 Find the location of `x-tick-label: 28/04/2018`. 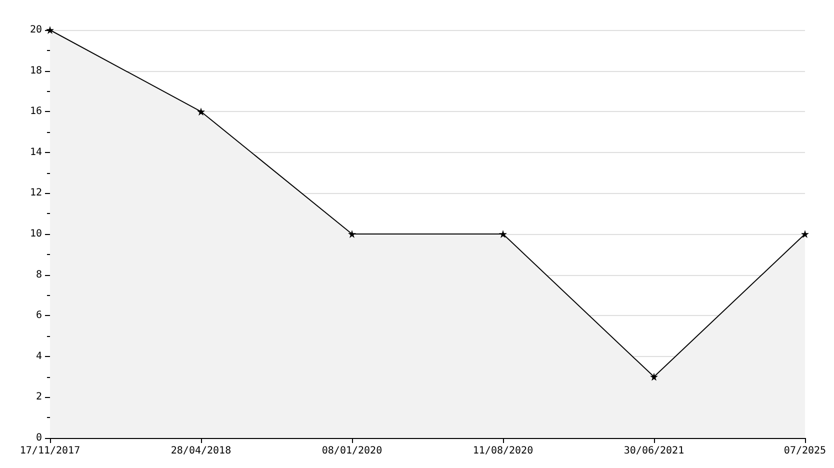

x-tick-label: 28/04/2018 is located at coordinates (201, 451).